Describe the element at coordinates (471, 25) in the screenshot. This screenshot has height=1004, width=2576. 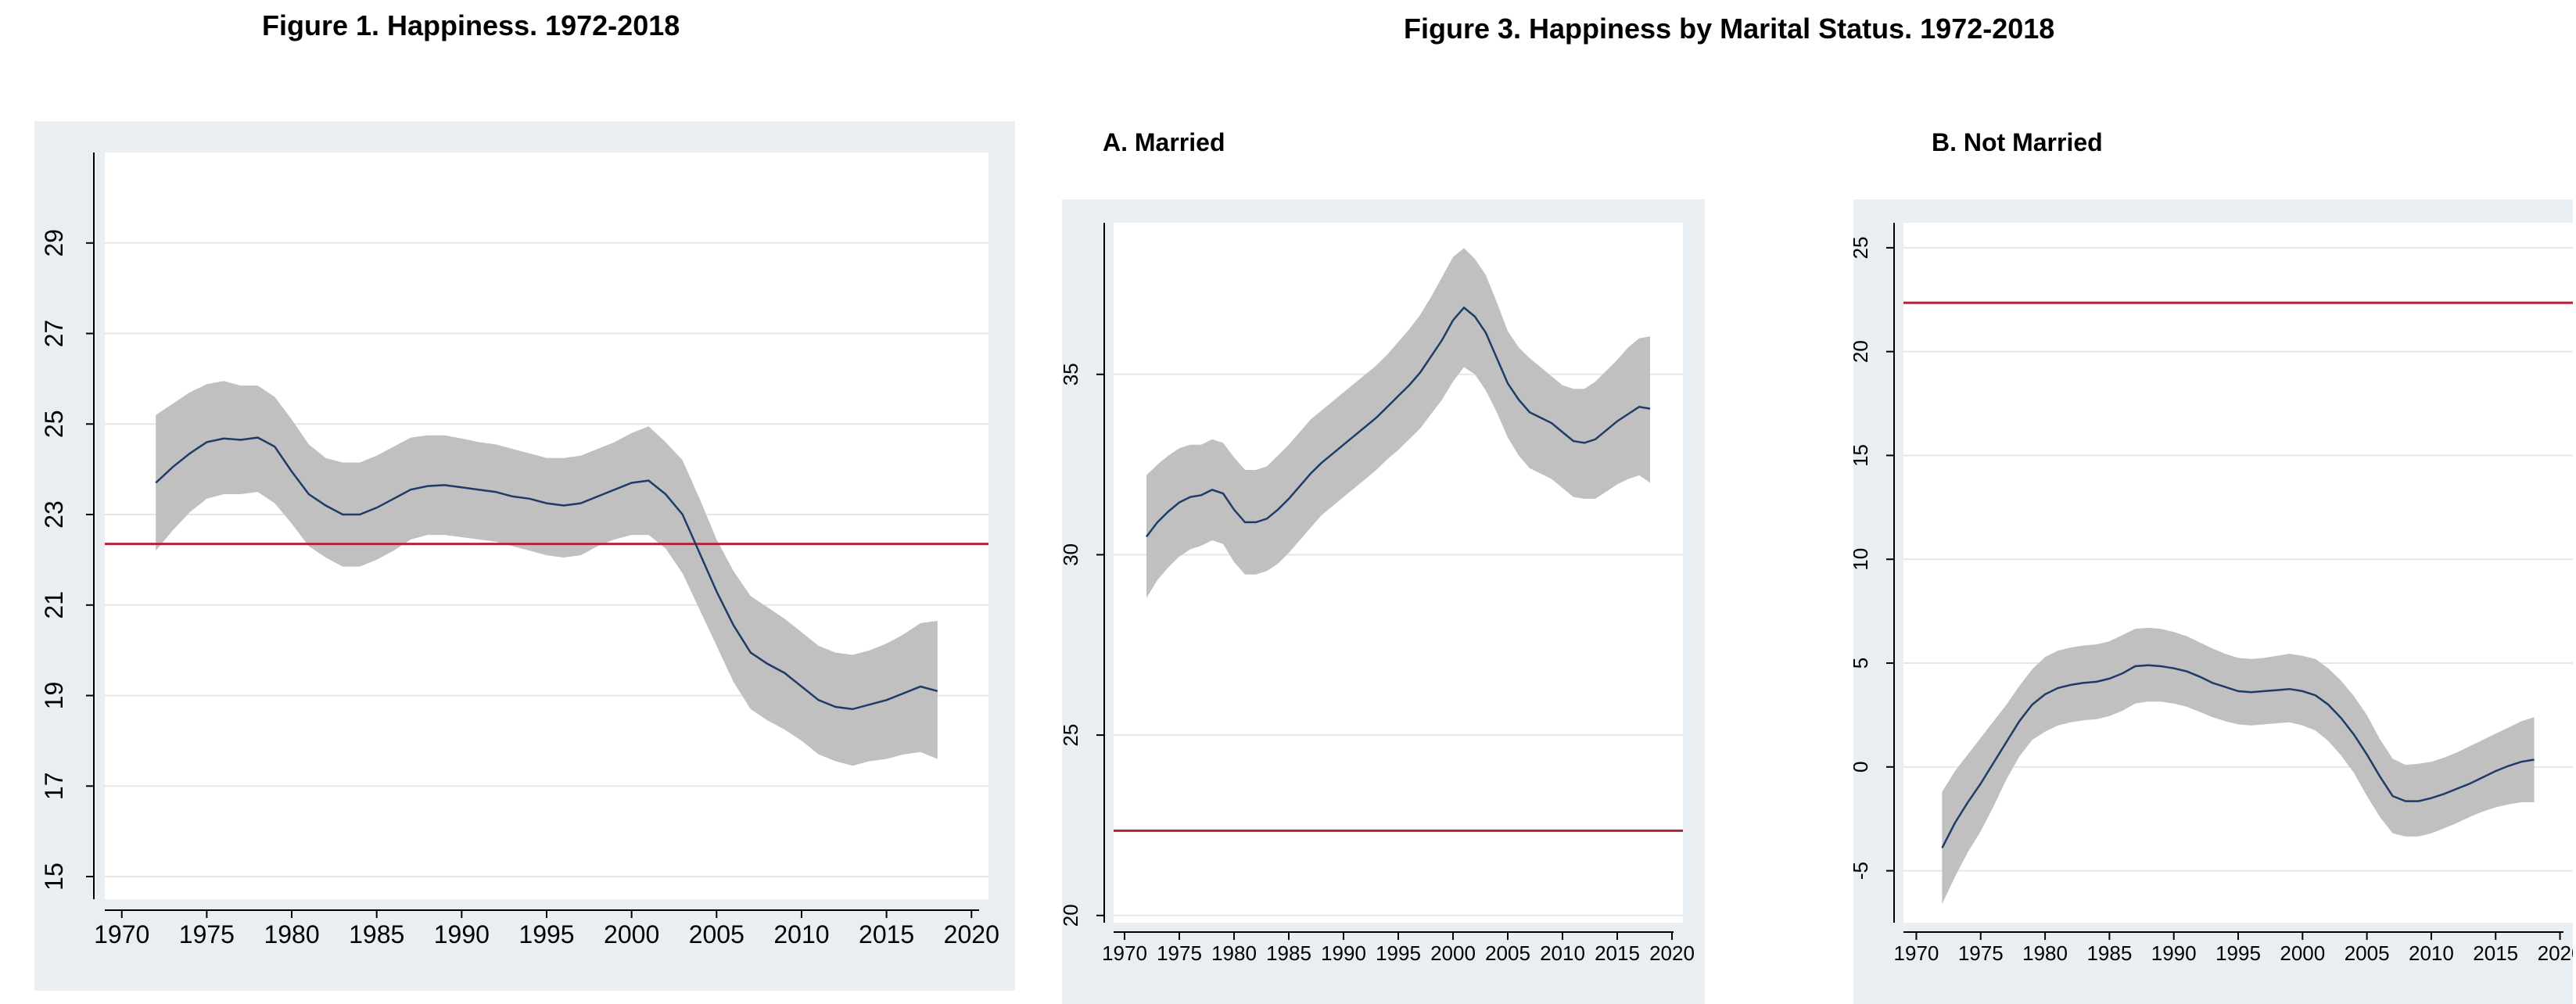
I see `figure1-title: Figure 1. Happiness. 1972-2018` at that location.